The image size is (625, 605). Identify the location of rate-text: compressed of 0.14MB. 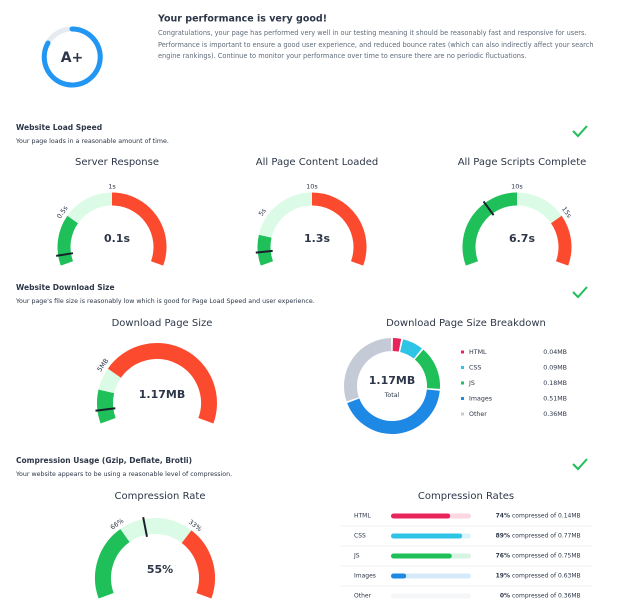
(546, 516).